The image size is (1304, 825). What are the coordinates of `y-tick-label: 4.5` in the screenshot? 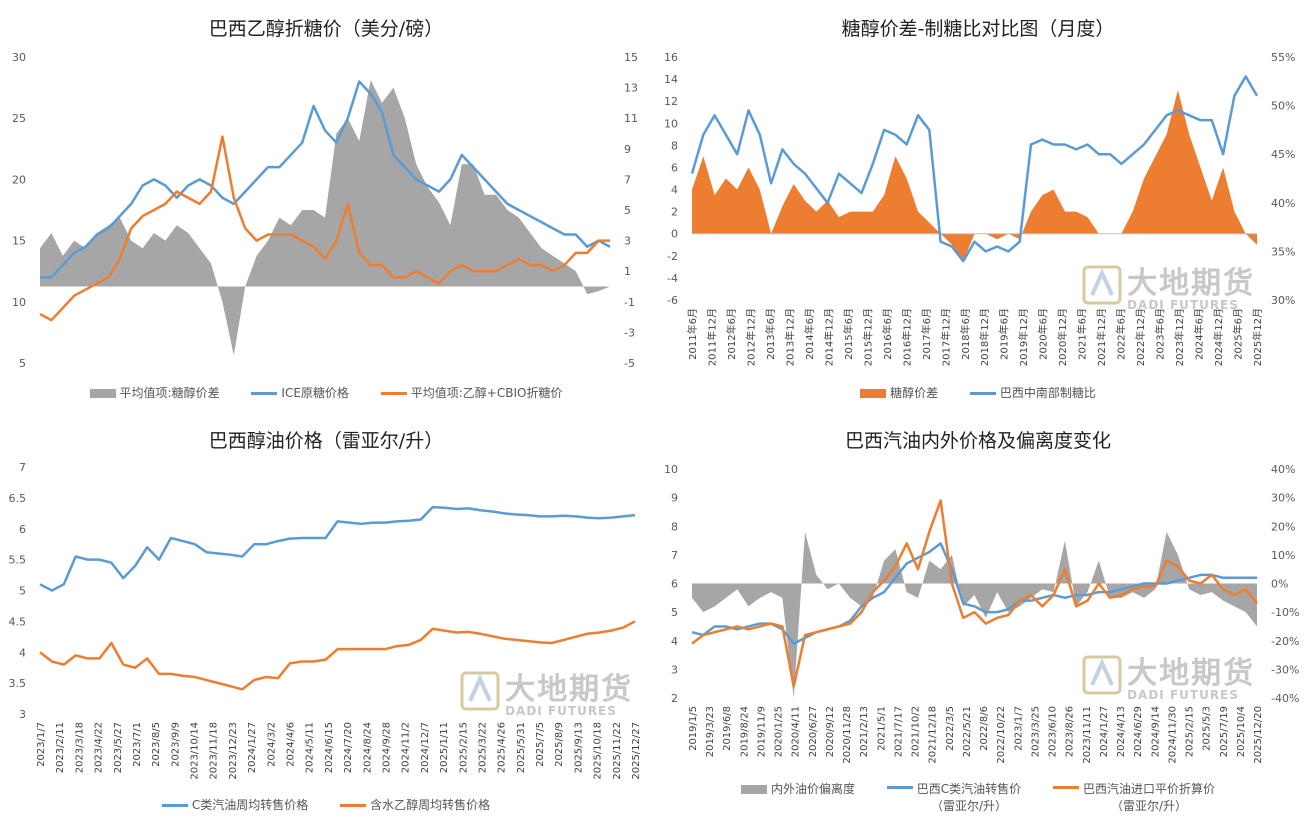 It's located at (18, 621).